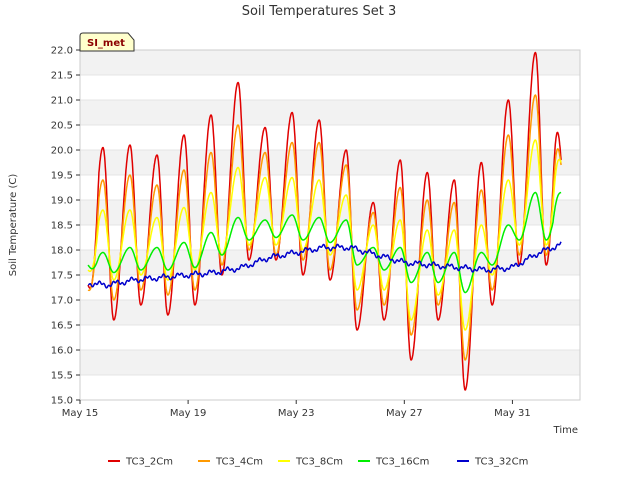 The height and width of the screenshot is (480, 640). What do you see at coordinates (512, 413) in the screenshot?
I see `x-tick-label: May 31` at bounding box center [512, 413].